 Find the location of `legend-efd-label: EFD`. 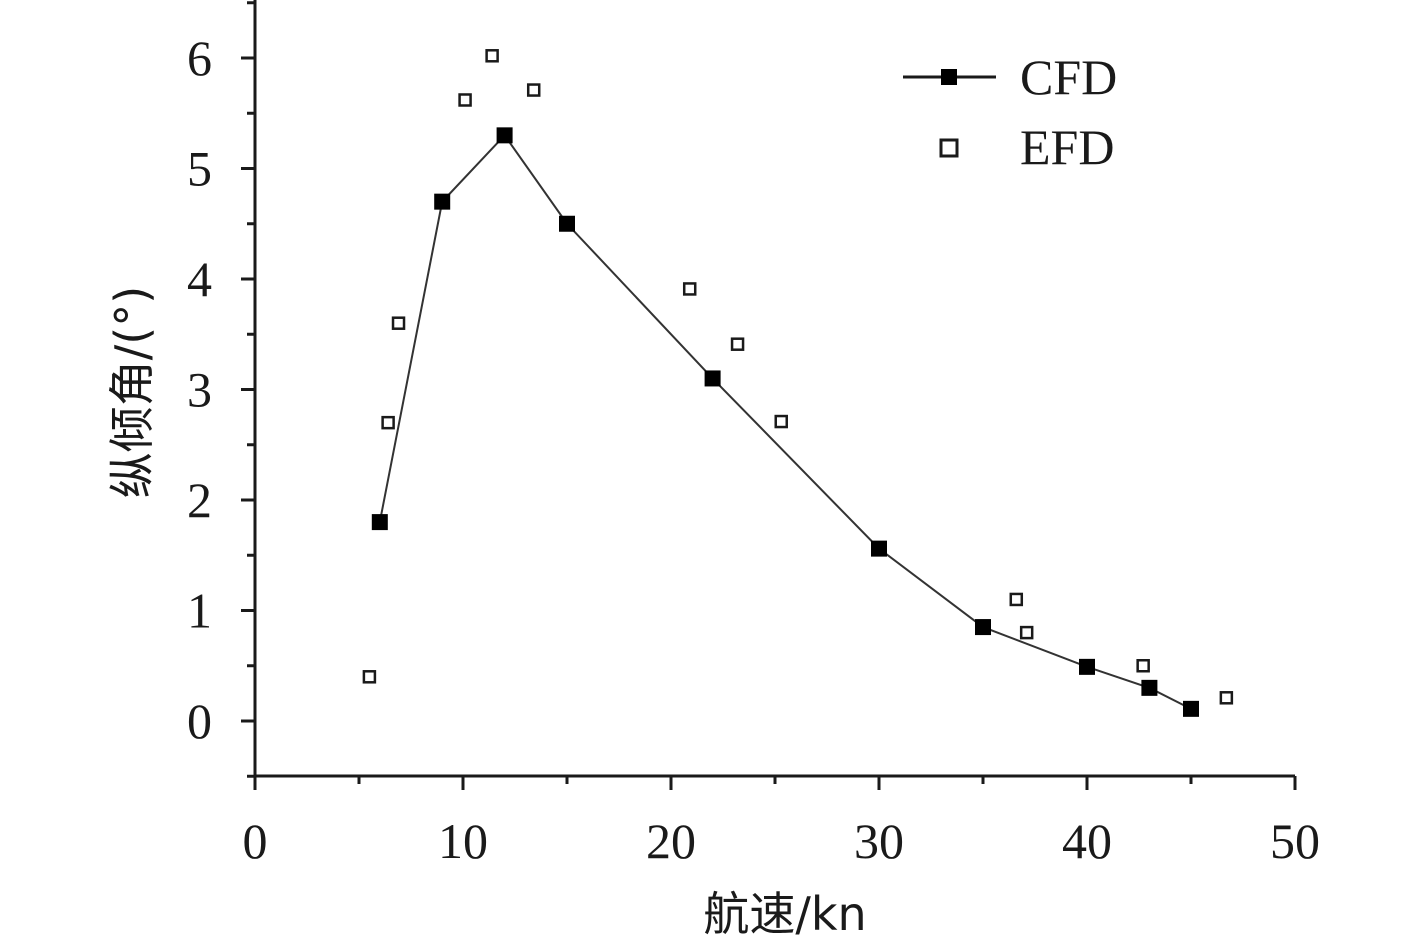

legend-efd-label: EFD is located at coordinates (1067, 147).